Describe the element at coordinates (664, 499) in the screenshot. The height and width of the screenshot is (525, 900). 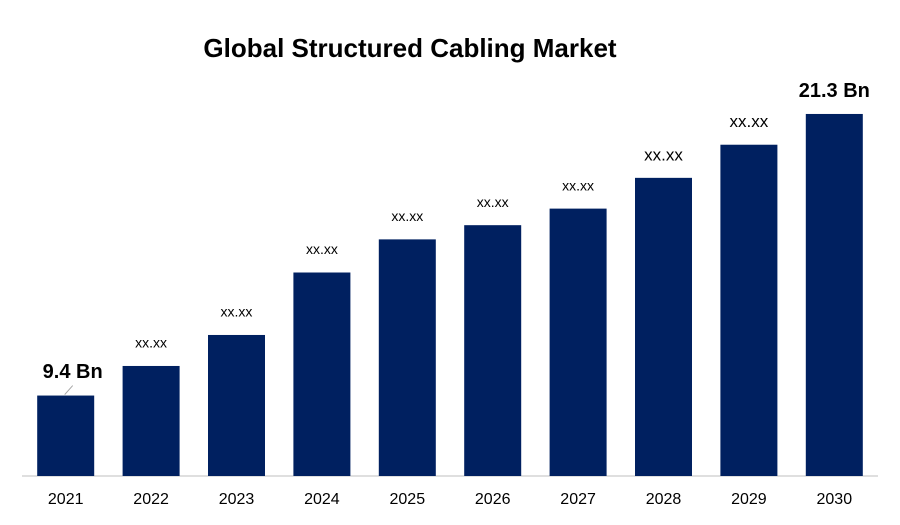
I see `x-tick-label: 2028` at that location.